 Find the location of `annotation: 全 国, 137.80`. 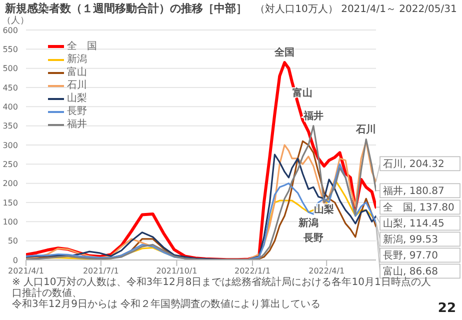

annotation: 全 国, 137.80 is located at coordinates (418, 208).